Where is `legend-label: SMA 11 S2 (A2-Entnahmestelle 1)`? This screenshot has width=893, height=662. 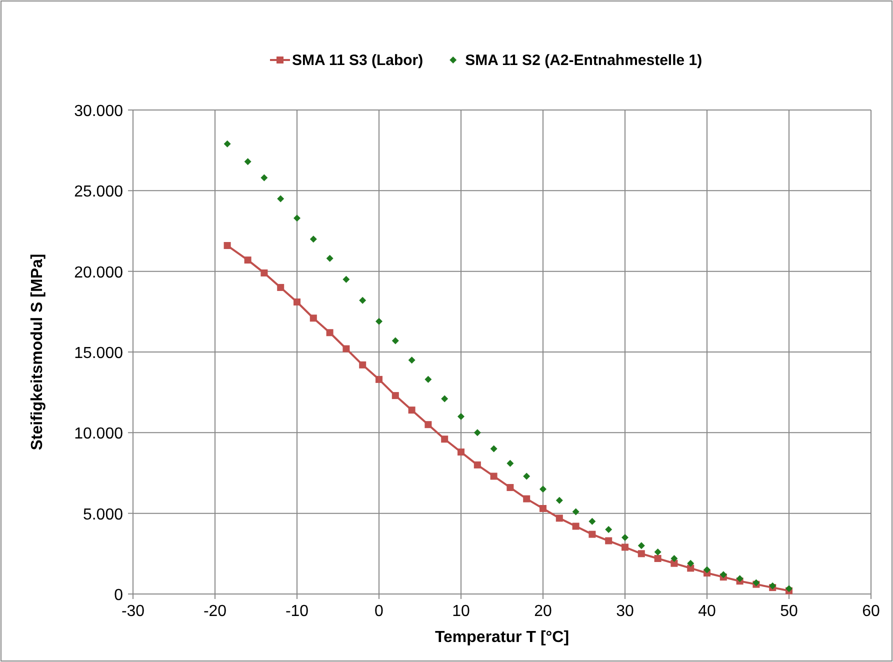
legend-label: SMA 11 S2 (A2-Entnahmestelle 1) is located at coordinates (583, 60).